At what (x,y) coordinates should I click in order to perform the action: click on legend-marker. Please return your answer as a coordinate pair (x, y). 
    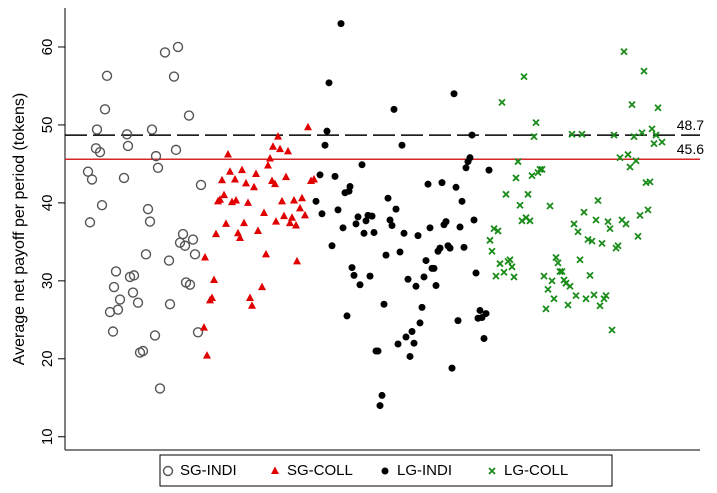
    Looking at the image, I should click on (275, 470).